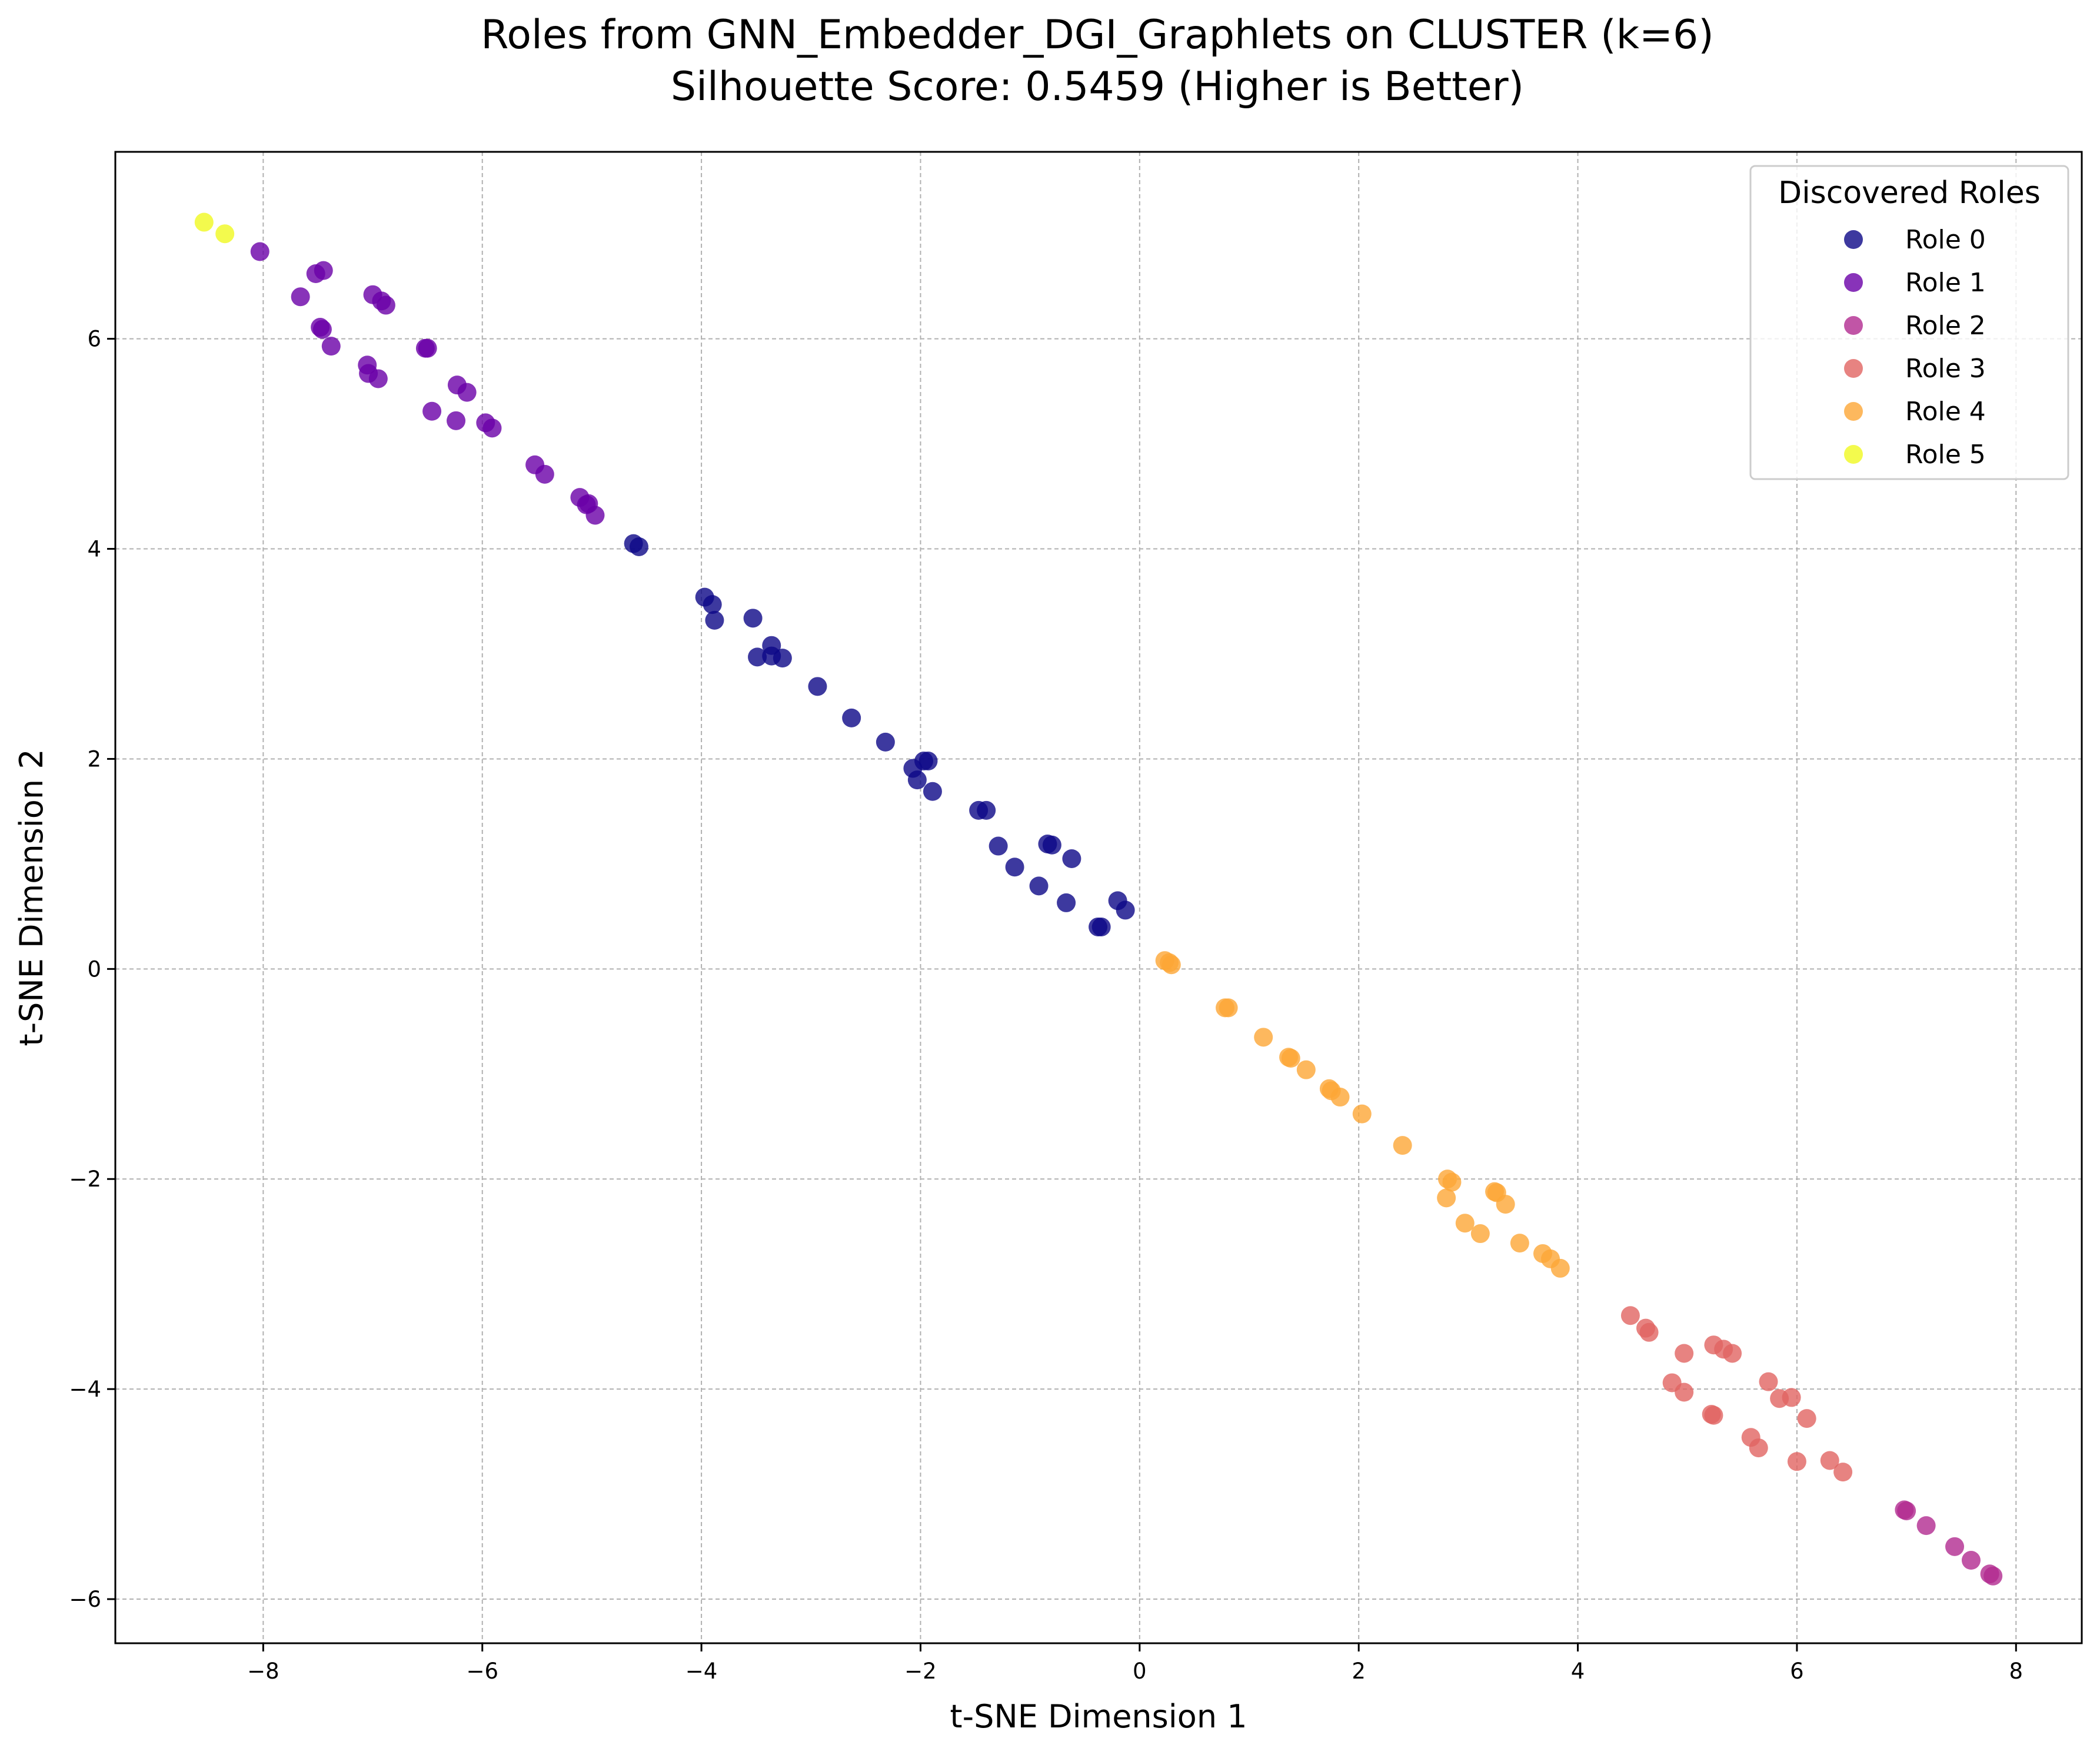 The image size is (2100, 1748). Describe the element at coordinates (1098, 1717) in the screenshot. I see `x-axis-label: t-SNE Dimension 1` at that location.